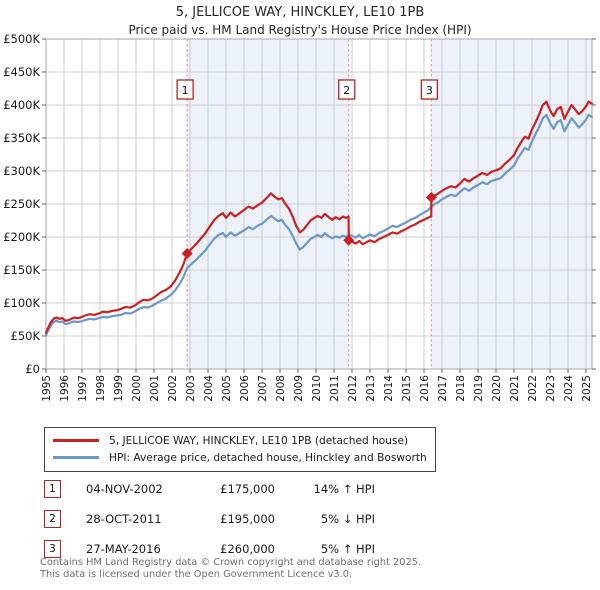  What do you see at coordinates (191, 388) in the screenshot?
I see `svg-text: 2003` at bounding box center [191, 388].